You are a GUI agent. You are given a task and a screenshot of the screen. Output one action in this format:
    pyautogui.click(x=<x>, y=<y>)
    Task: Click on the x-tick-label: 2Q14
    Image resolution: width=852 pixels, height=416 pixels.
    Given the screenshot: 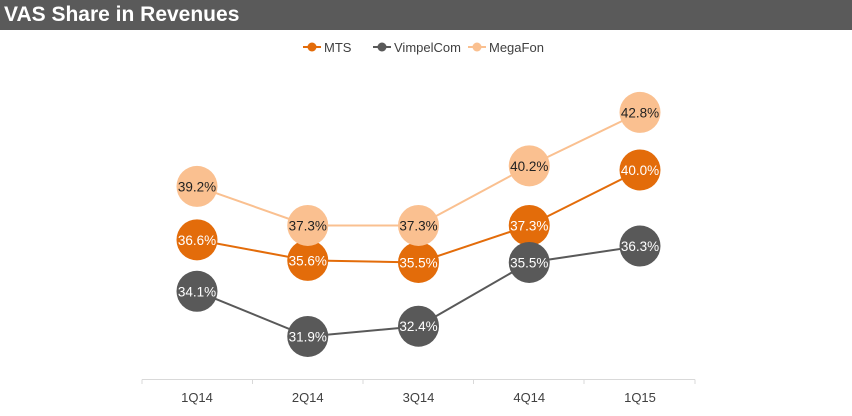 What is the action you would take?
    pyautogui.click(x=308, y=397)
    